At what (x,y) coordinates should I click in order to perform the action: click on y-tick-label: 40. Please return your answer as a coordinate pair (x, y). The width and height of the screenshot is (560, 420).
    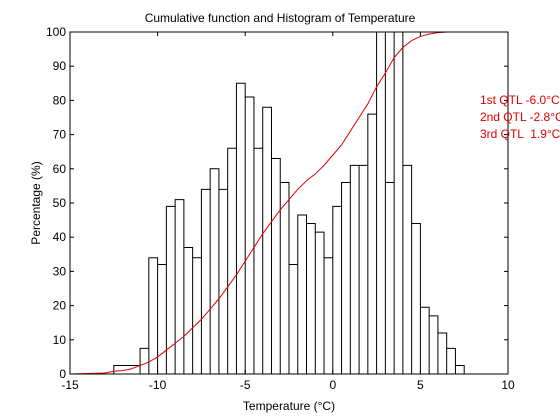
    Looking at the image, I should click on (60, 237).